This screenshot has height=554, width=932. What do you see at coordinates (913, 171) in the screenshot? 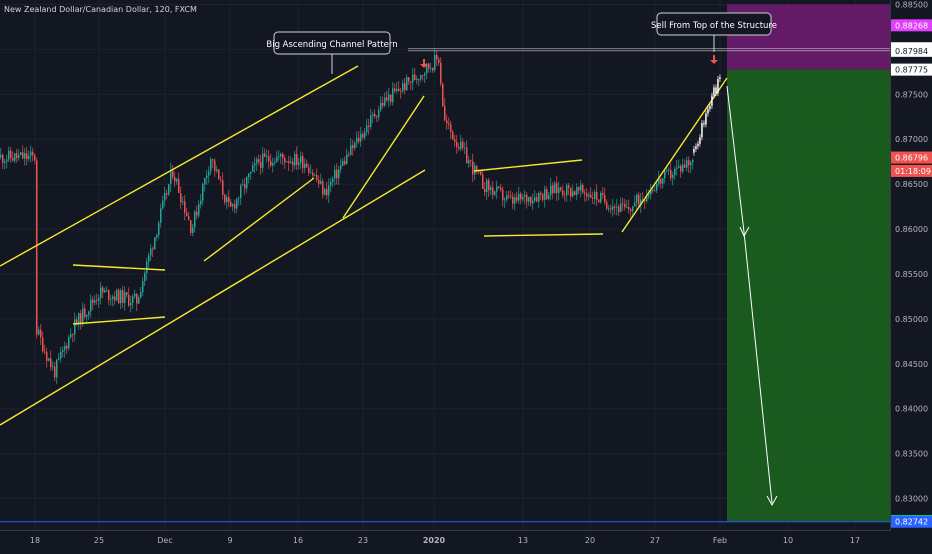
I see `price-tag-label: 01:18:09` at bounding box center [913, 171].